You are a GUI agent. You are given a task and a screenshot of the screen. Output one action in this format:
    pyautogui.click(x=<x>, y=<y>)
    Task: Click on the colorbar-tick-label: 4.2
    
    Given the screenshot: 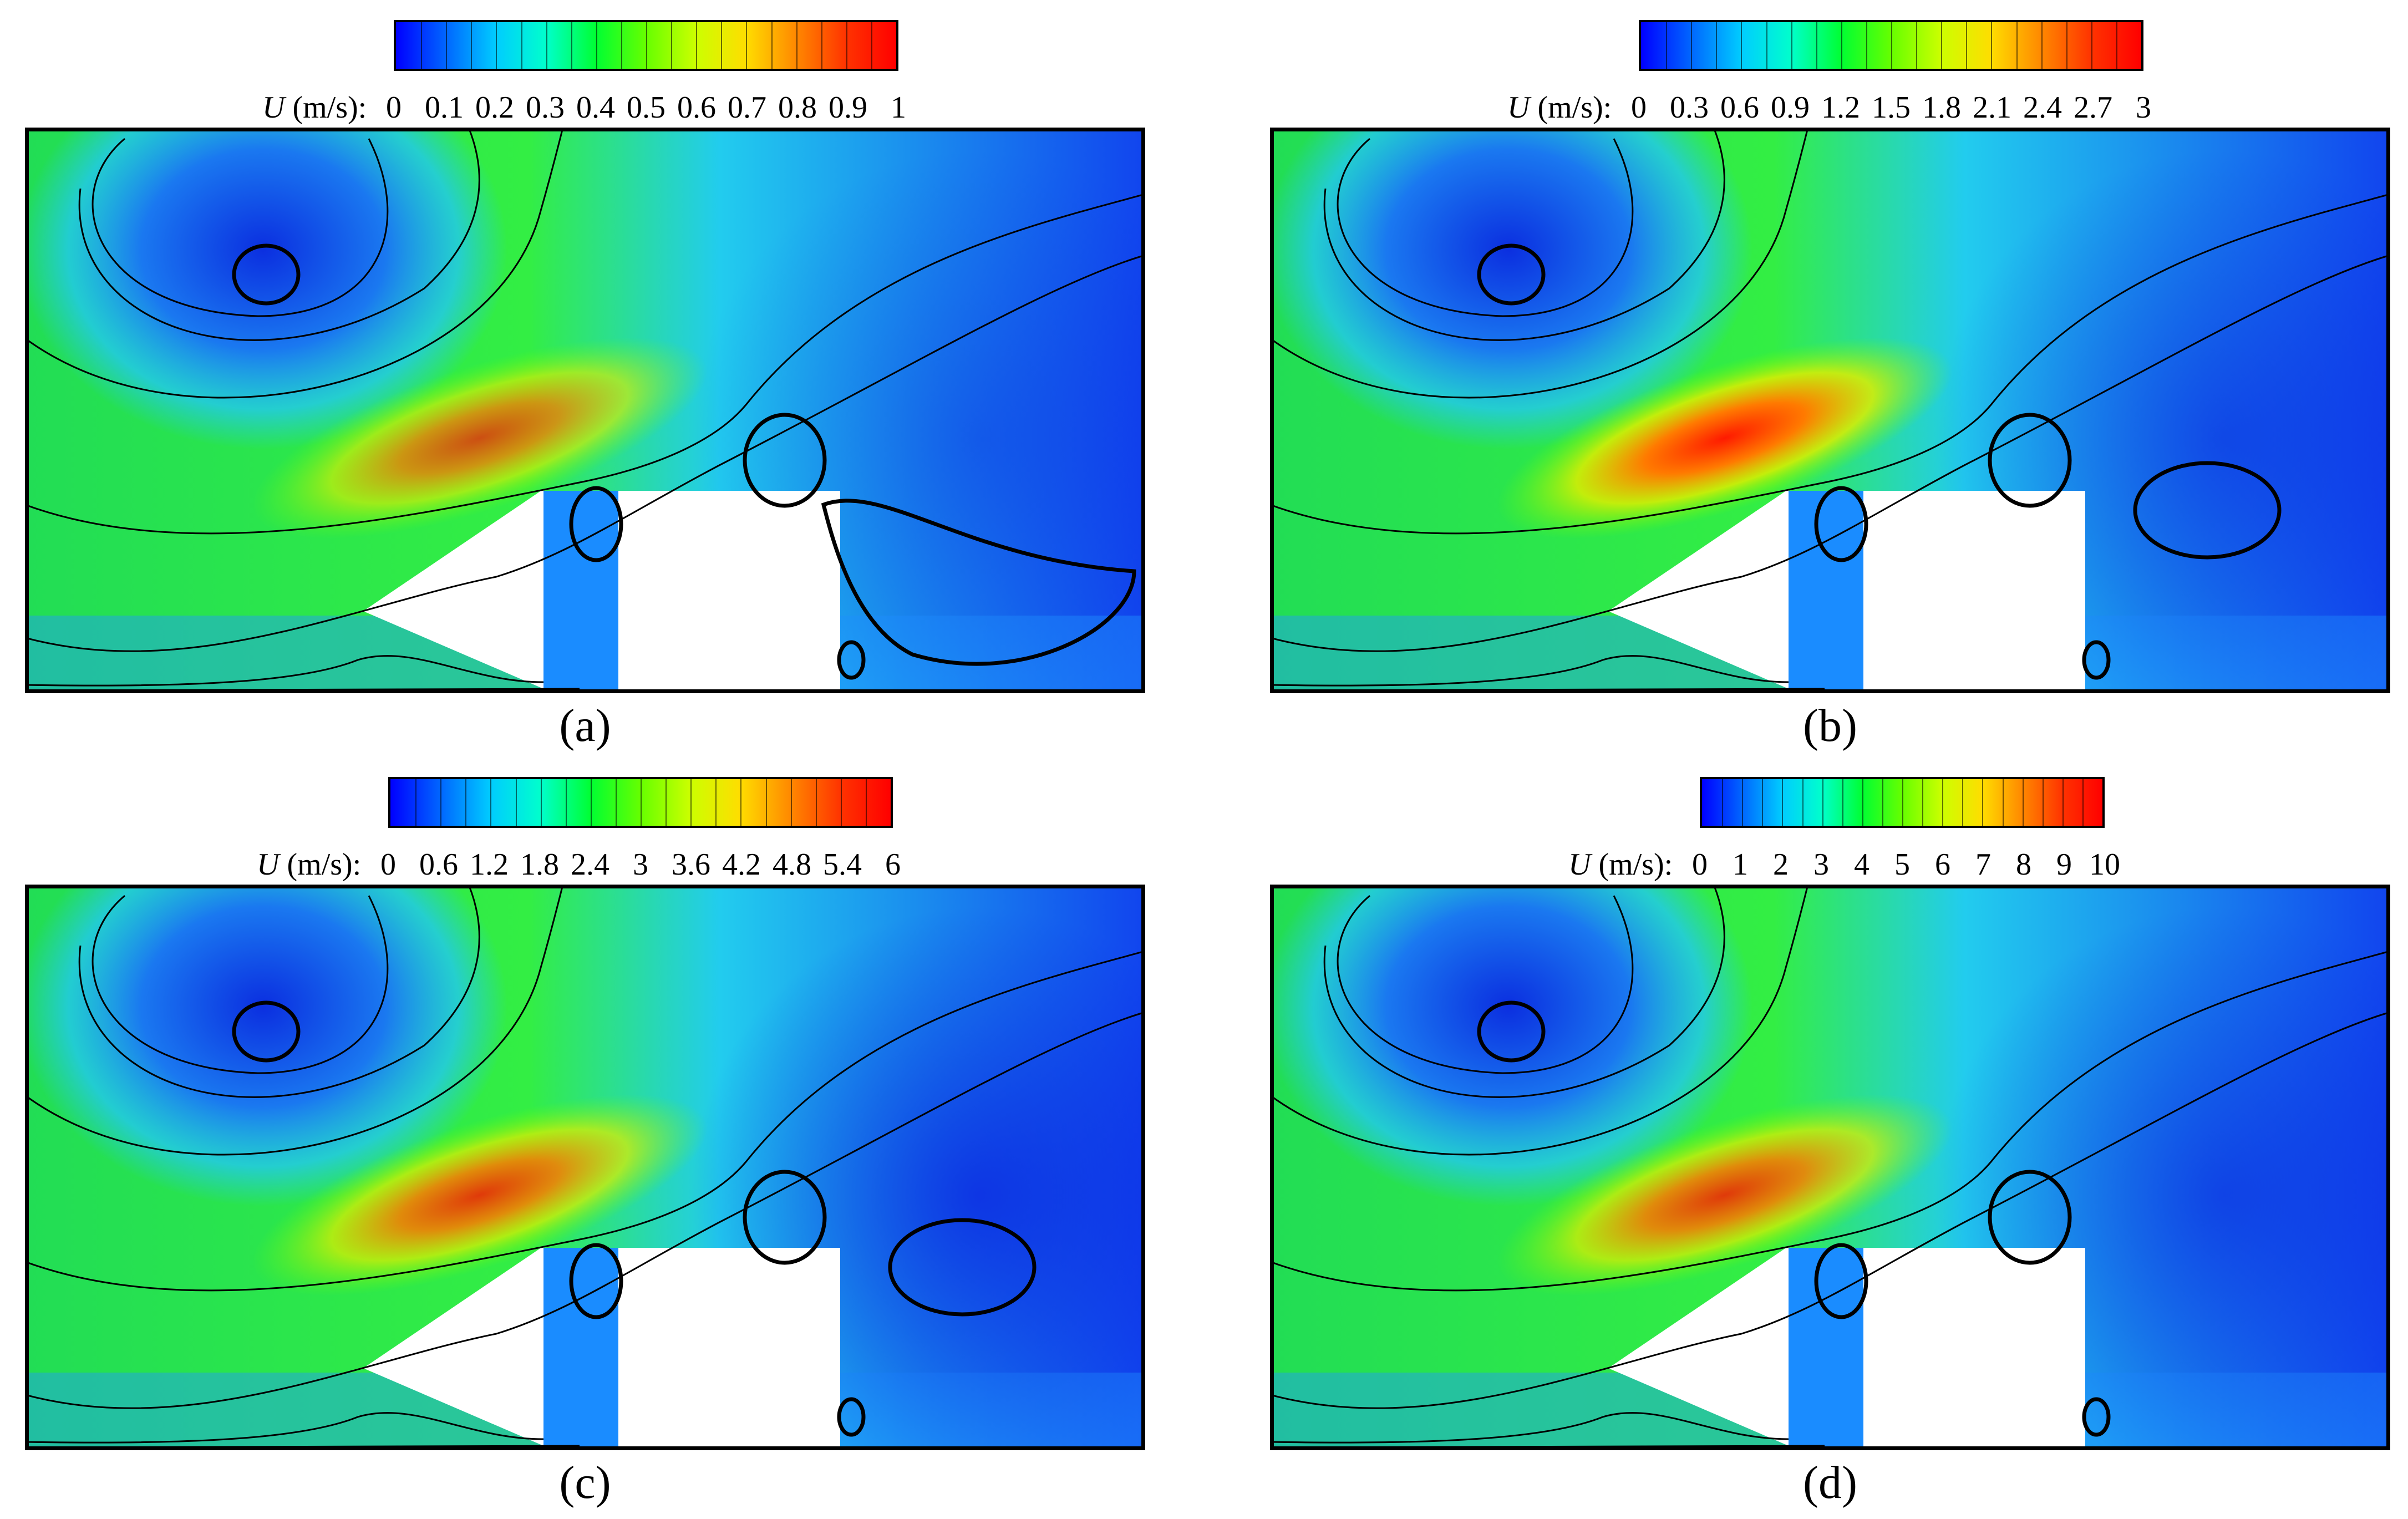 What is the action you would take?
    pyautogui.click(x=741, y=864)
    